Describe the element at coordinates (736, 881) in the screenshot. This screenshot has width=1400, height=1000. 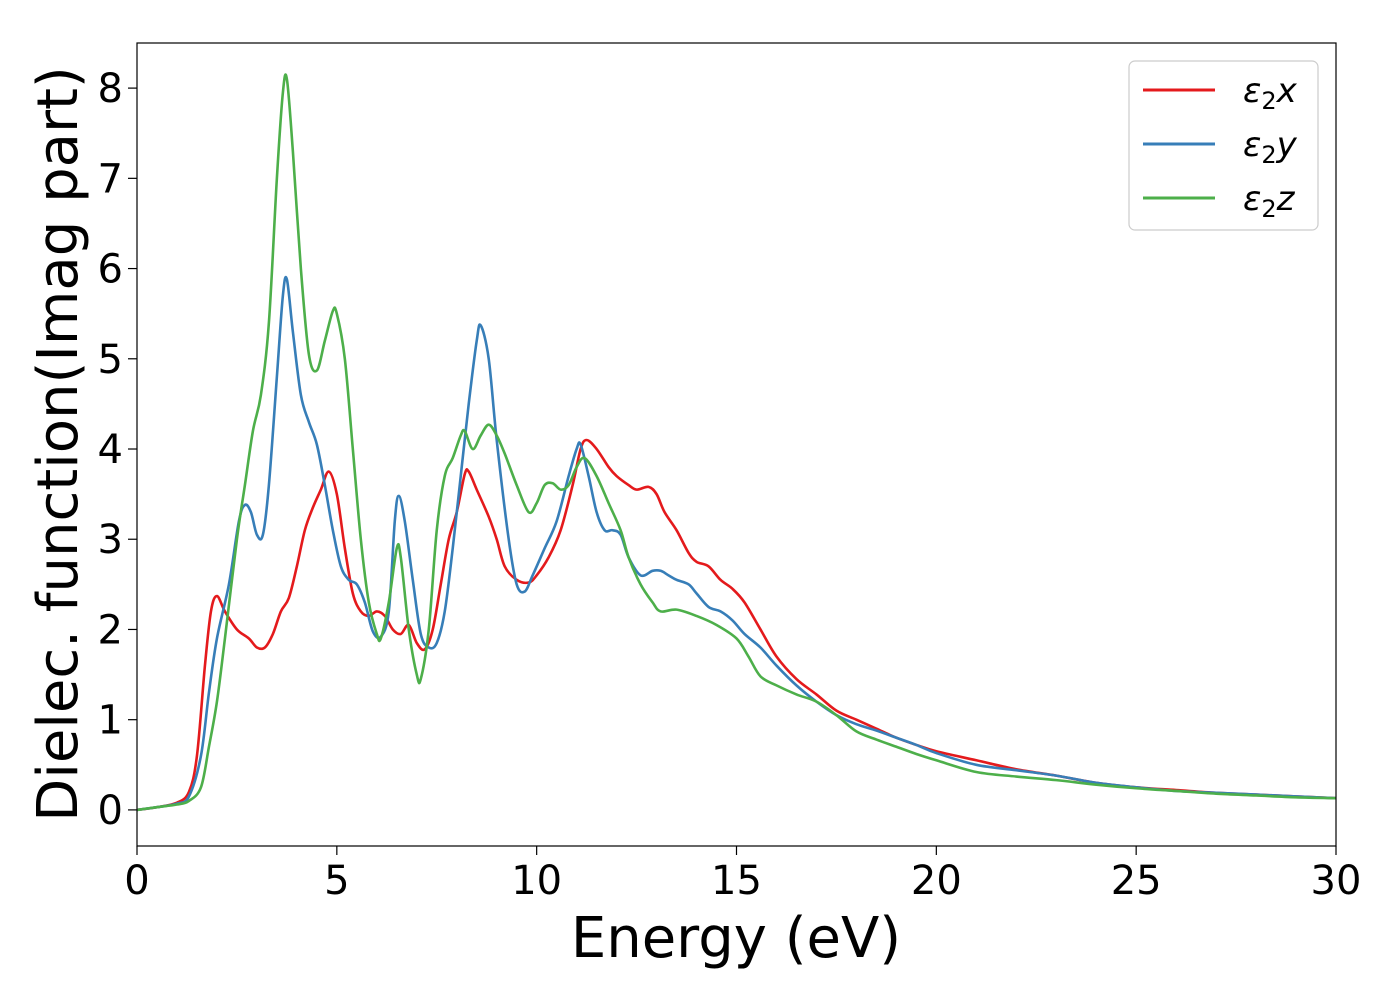
I see `x-tick-label: 15` at that location.